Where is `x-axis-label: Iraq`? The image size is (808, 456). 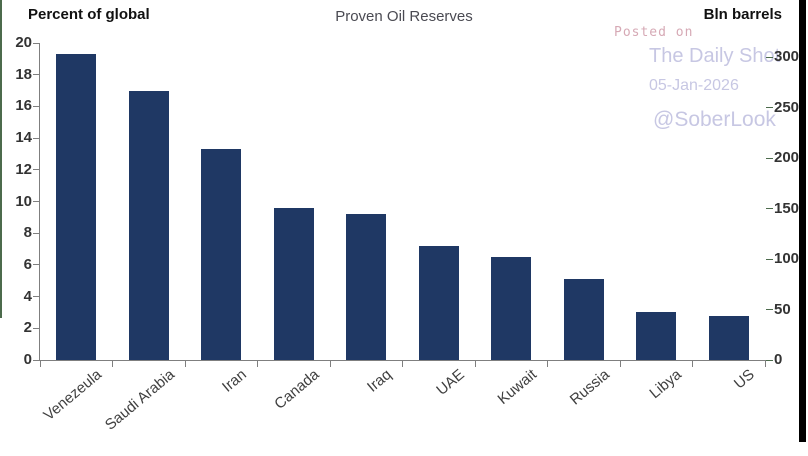 x-axis-label: Iraq is located at coordinates (380, 381).